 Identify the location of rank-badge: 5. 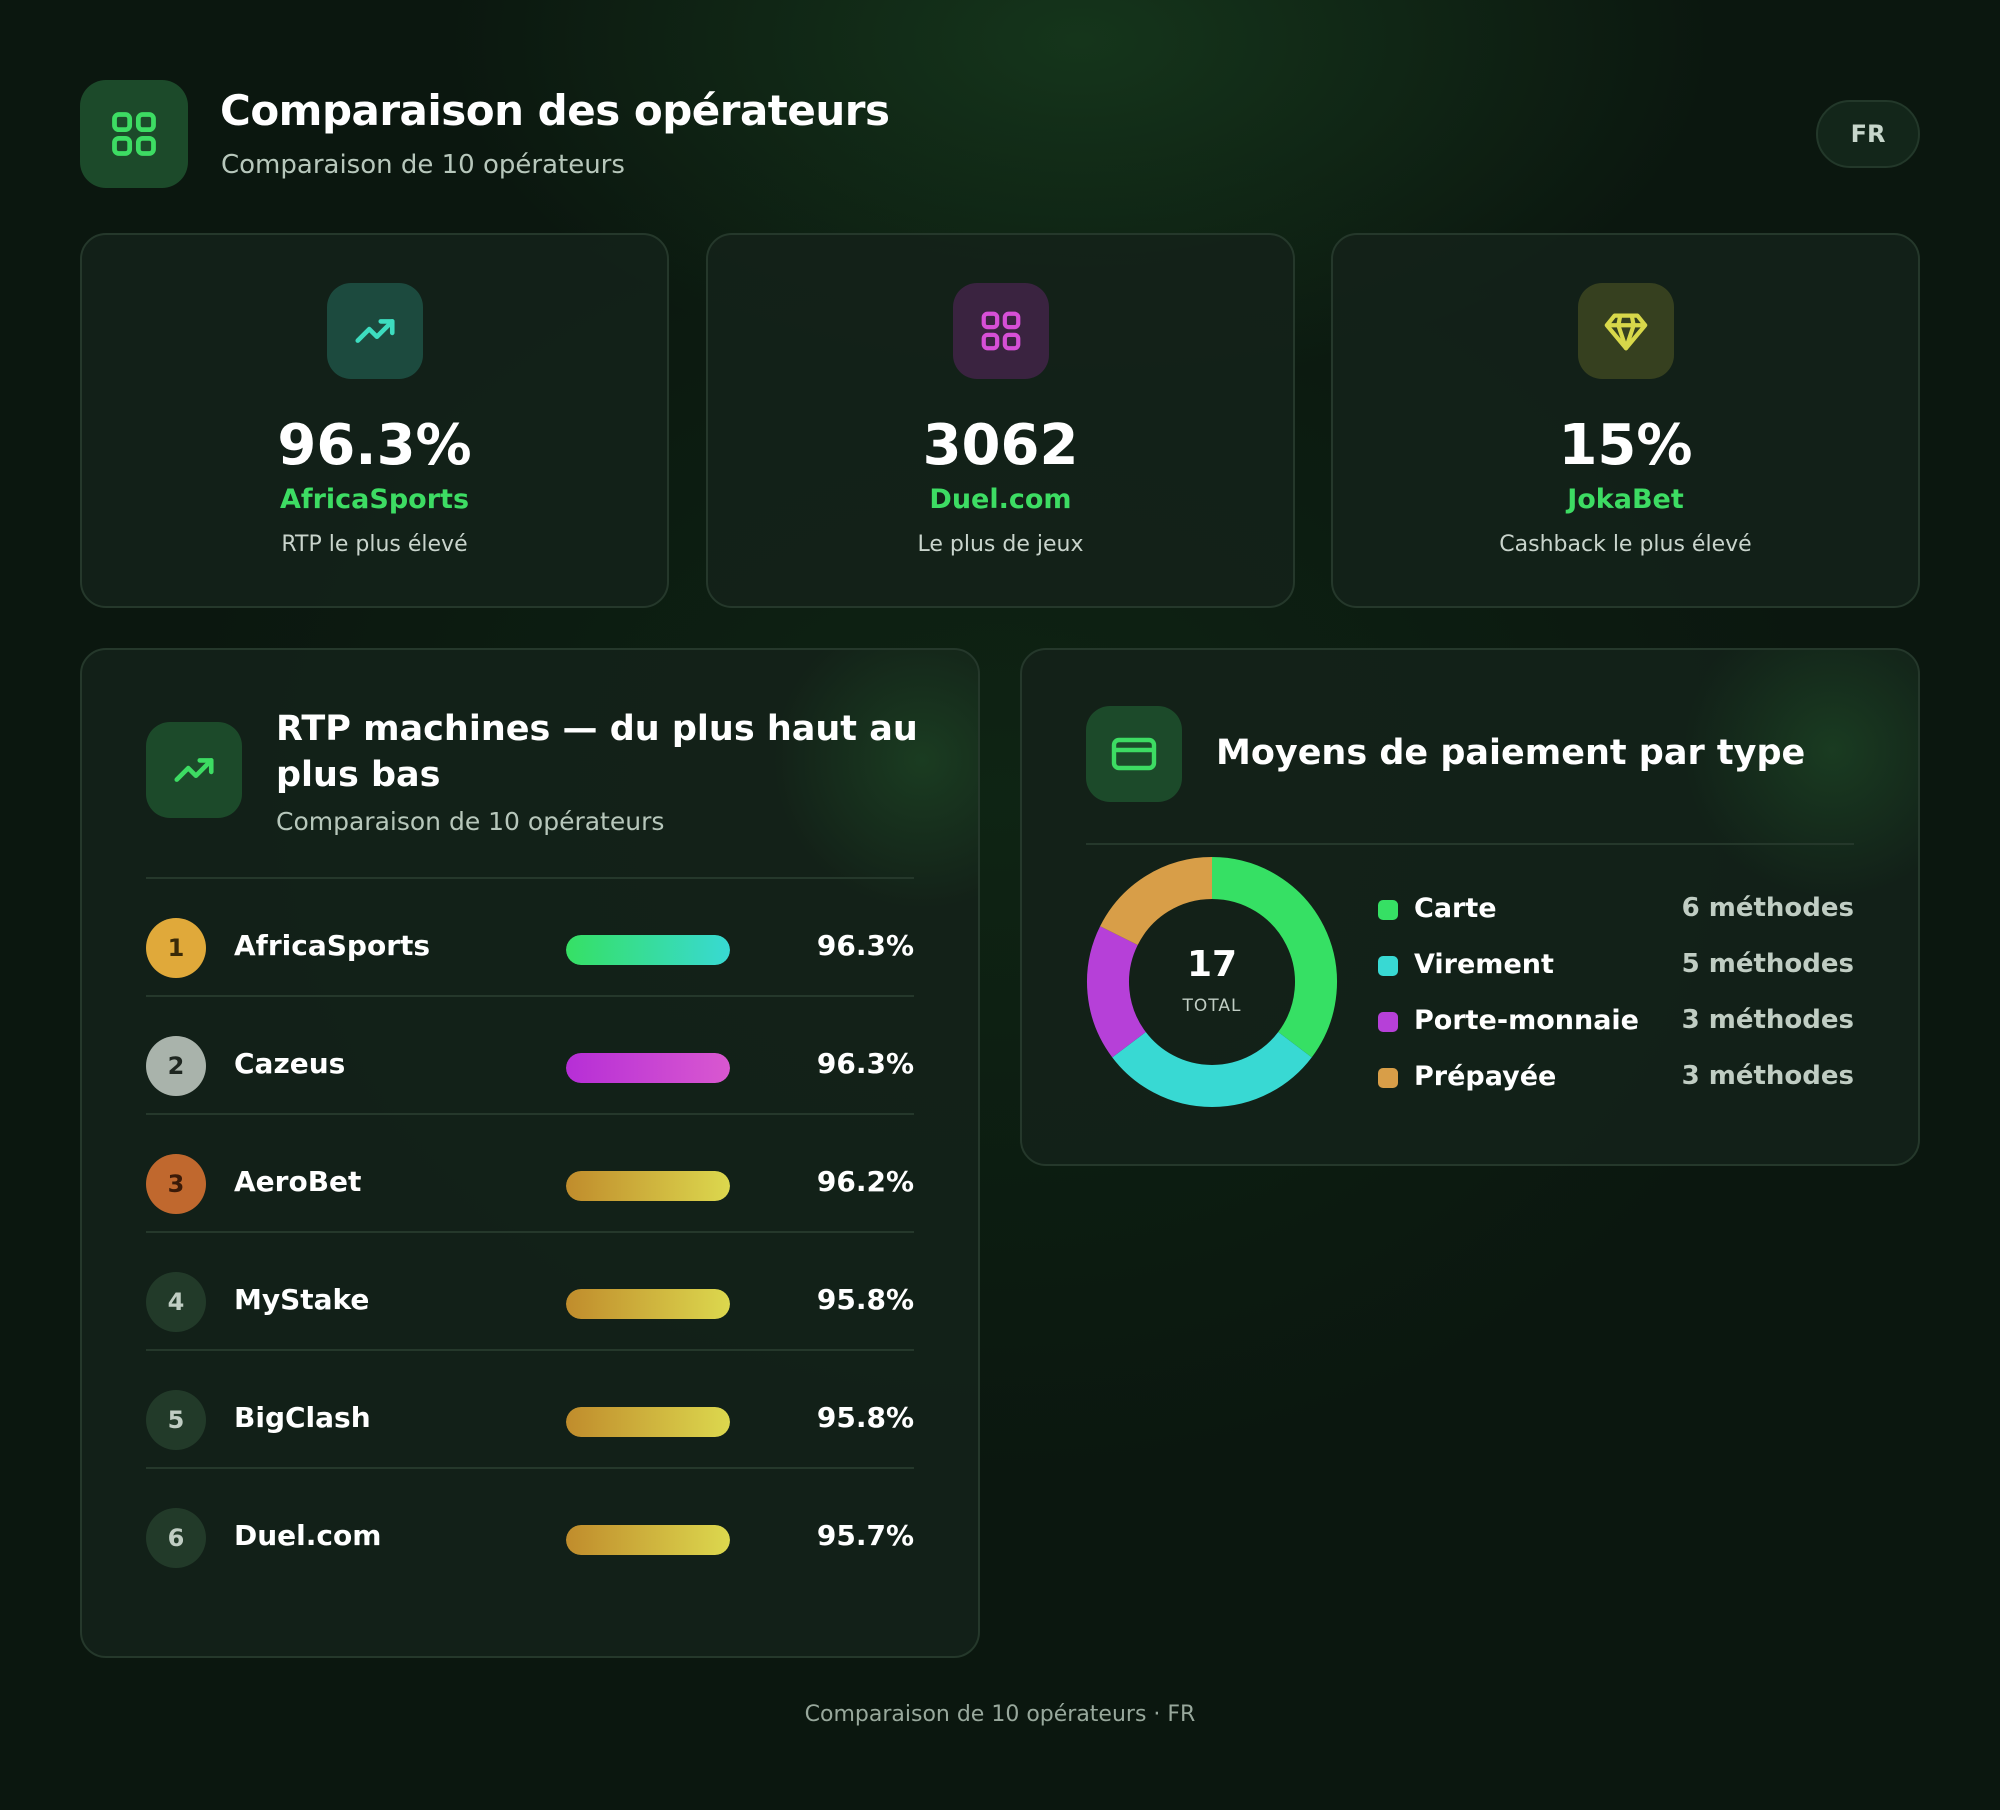
(176, 1420).